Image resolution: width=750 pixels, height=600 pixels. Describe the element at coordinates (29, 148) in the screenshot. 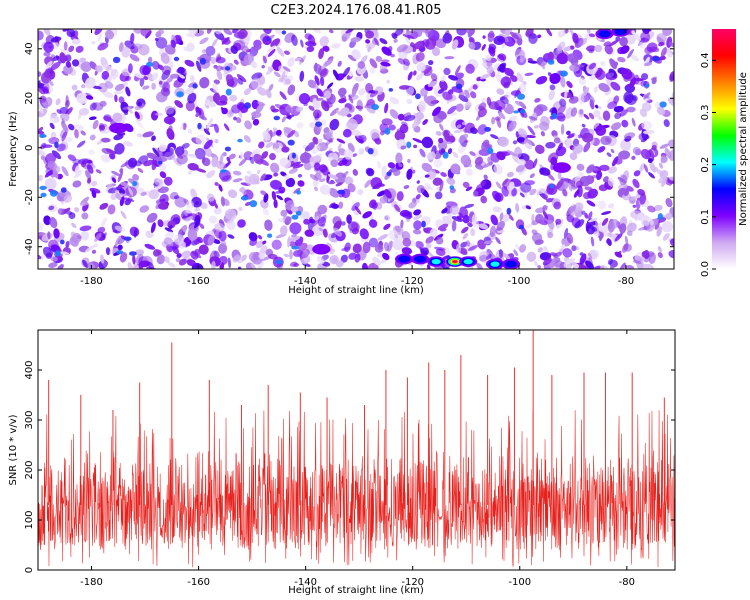

I see `y-tick-label: 0` at that location.